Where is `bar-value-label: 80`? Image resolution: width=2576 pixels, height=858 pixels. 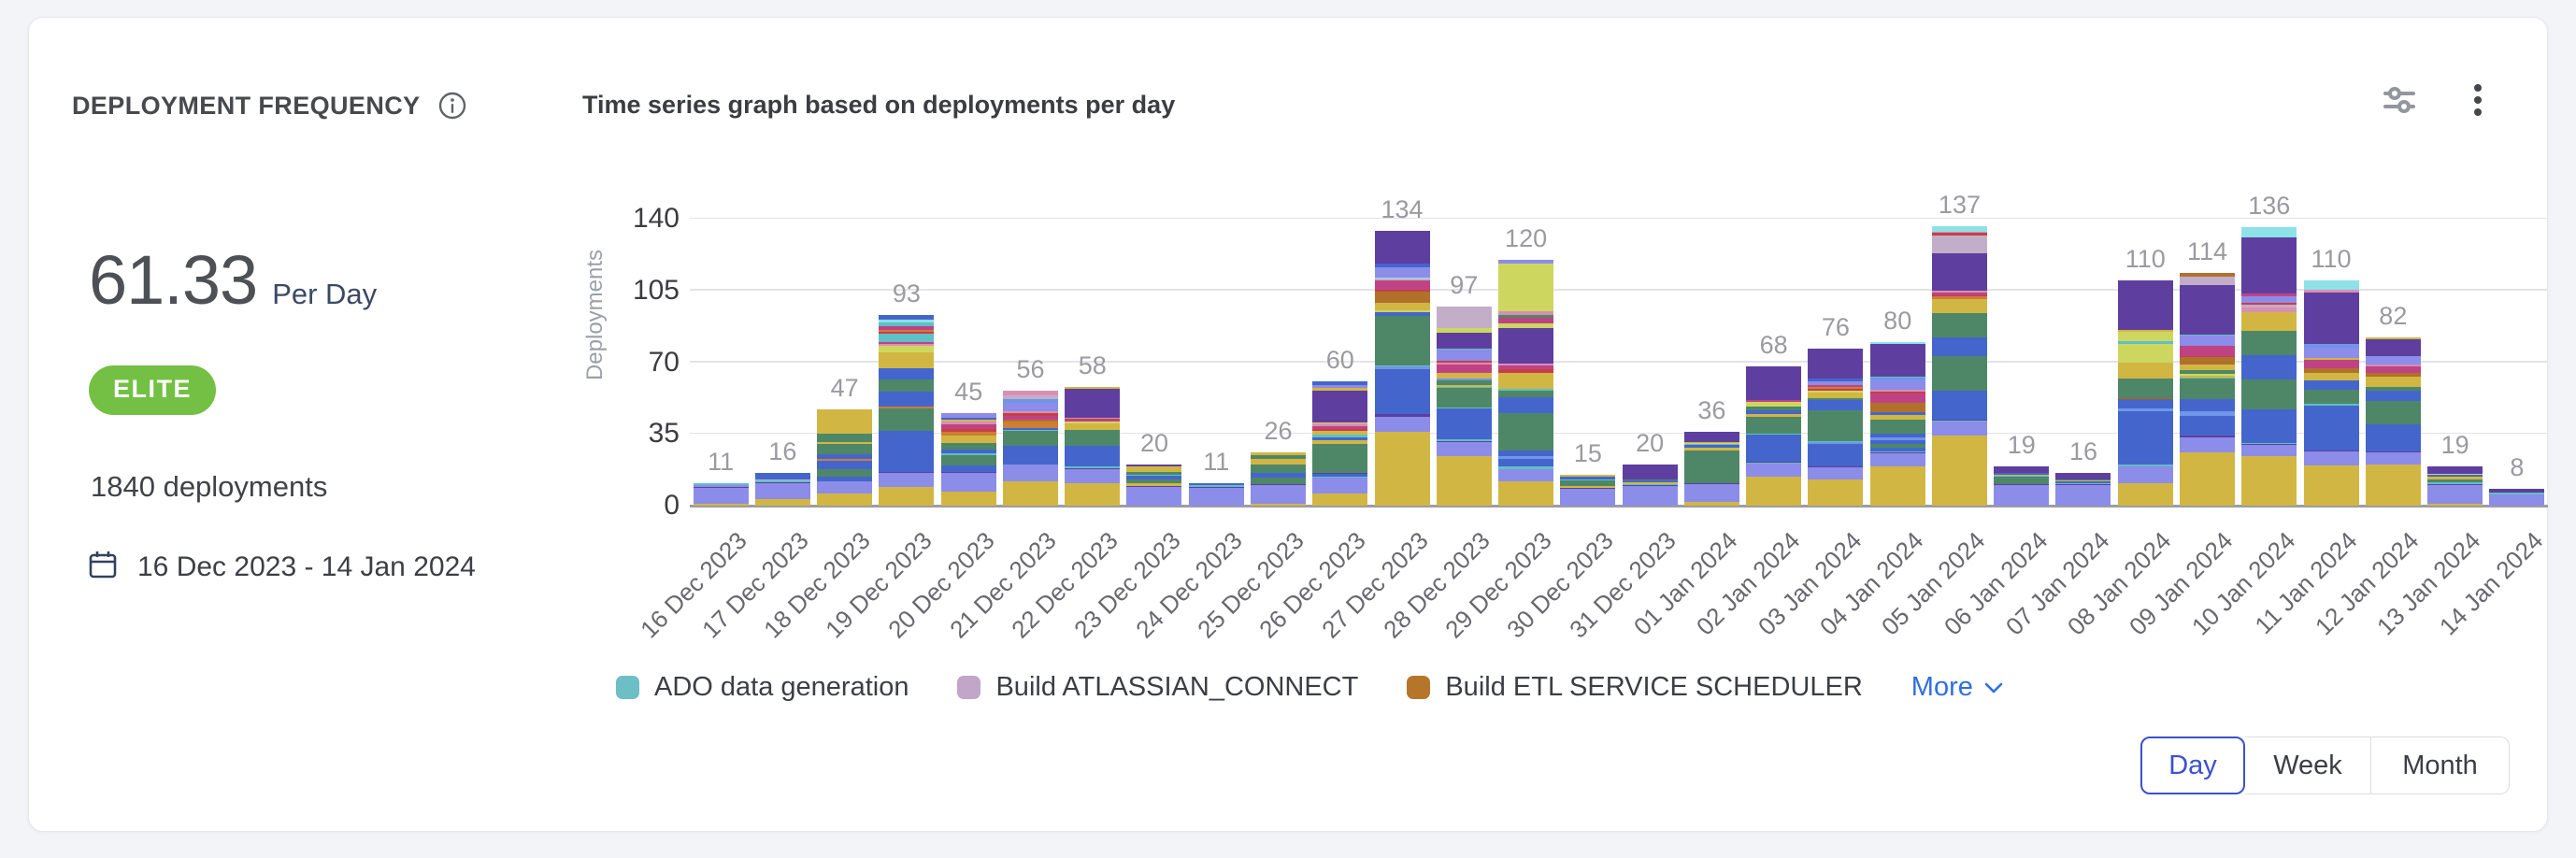 bar-value-label: 80 is located at coordinates (1897, 320).